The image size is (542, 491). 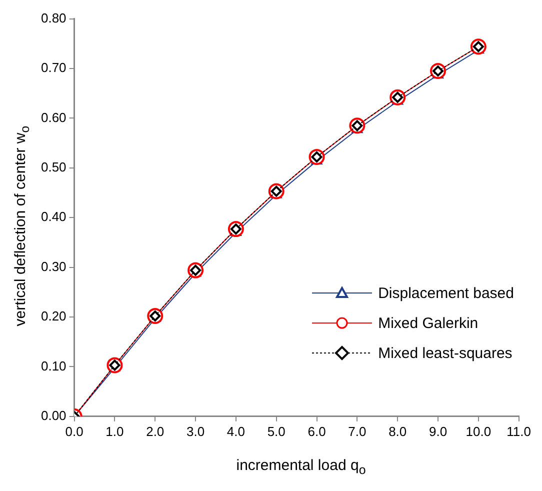 What do you see at coordinates (357, 431) in the screenshot?
I see `x-tick-label: 7.0` at bounding box center [357, 431].